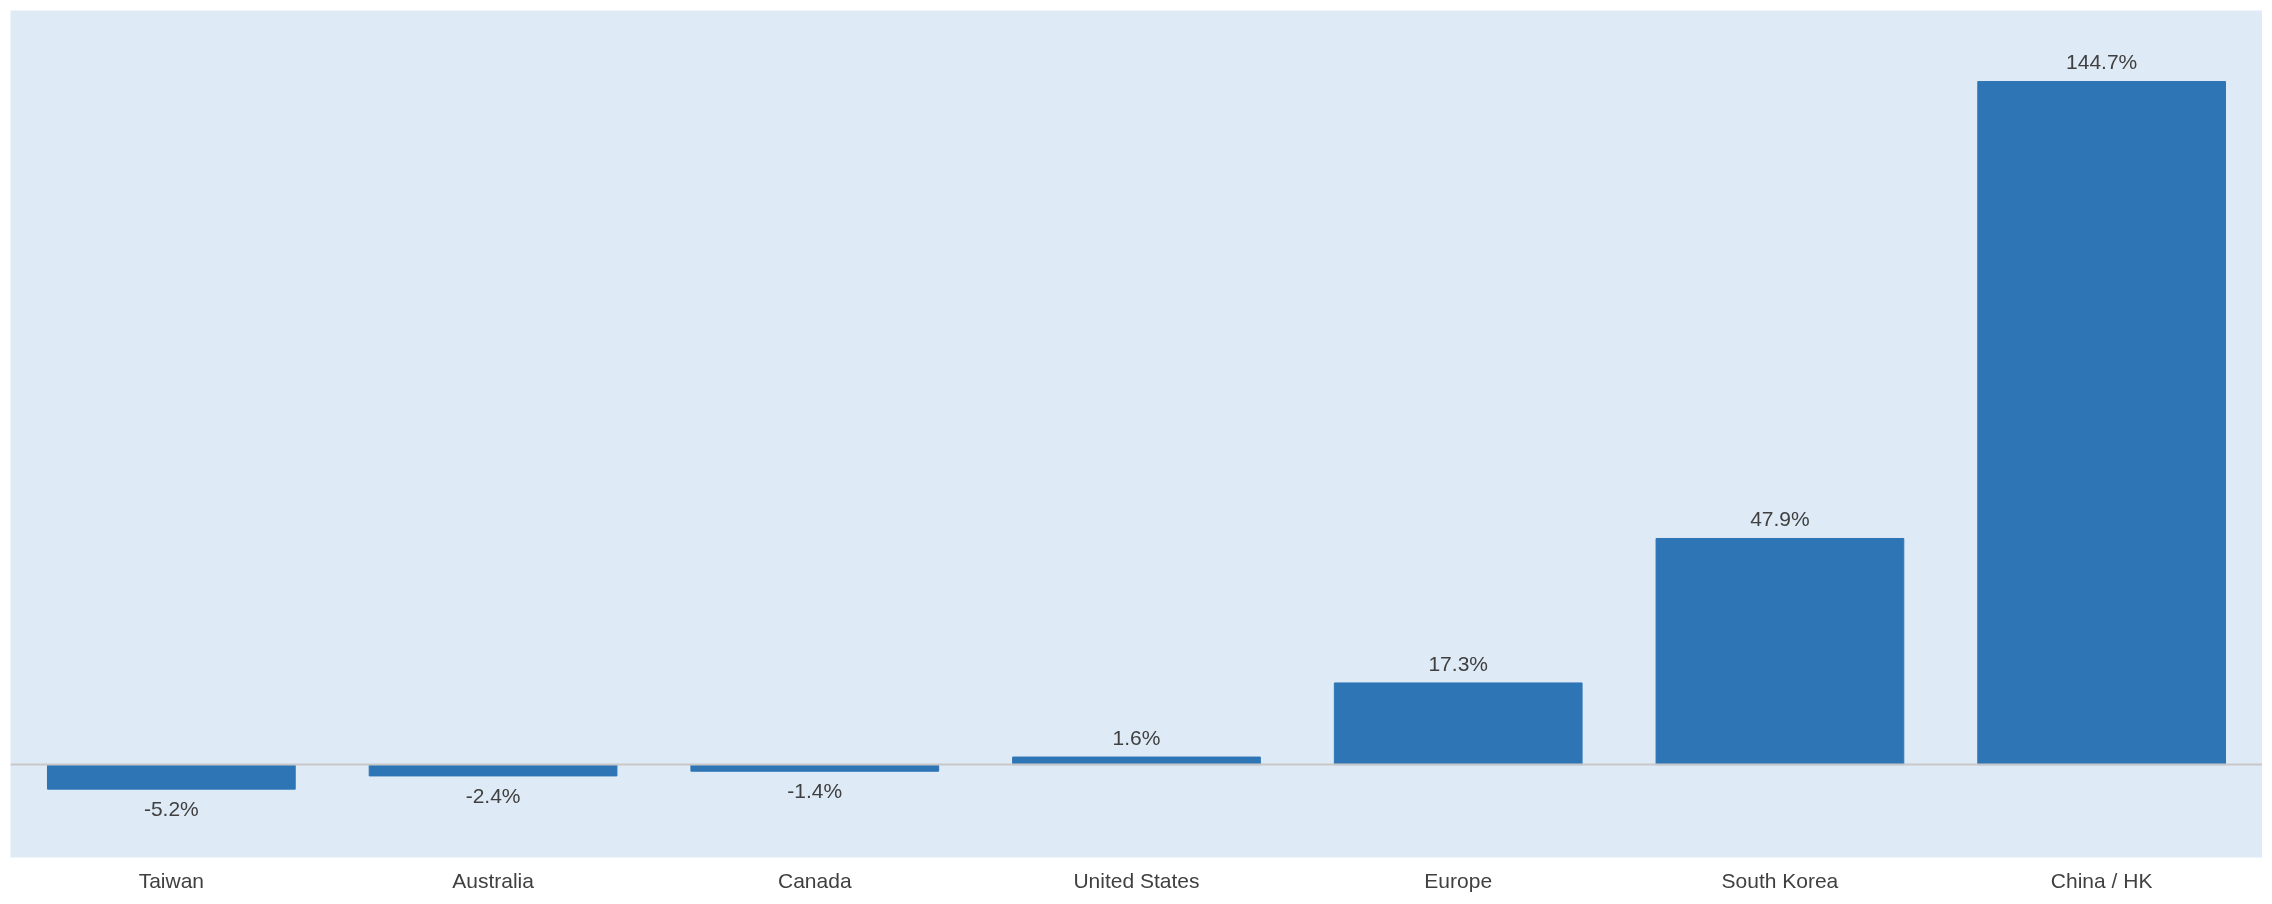 This screenshot has height=904, width=2272. What do you see at coordinates (815, 880) in the screenshot?
I see `x-tick-label: Canada` at bounding box center [815, 880].